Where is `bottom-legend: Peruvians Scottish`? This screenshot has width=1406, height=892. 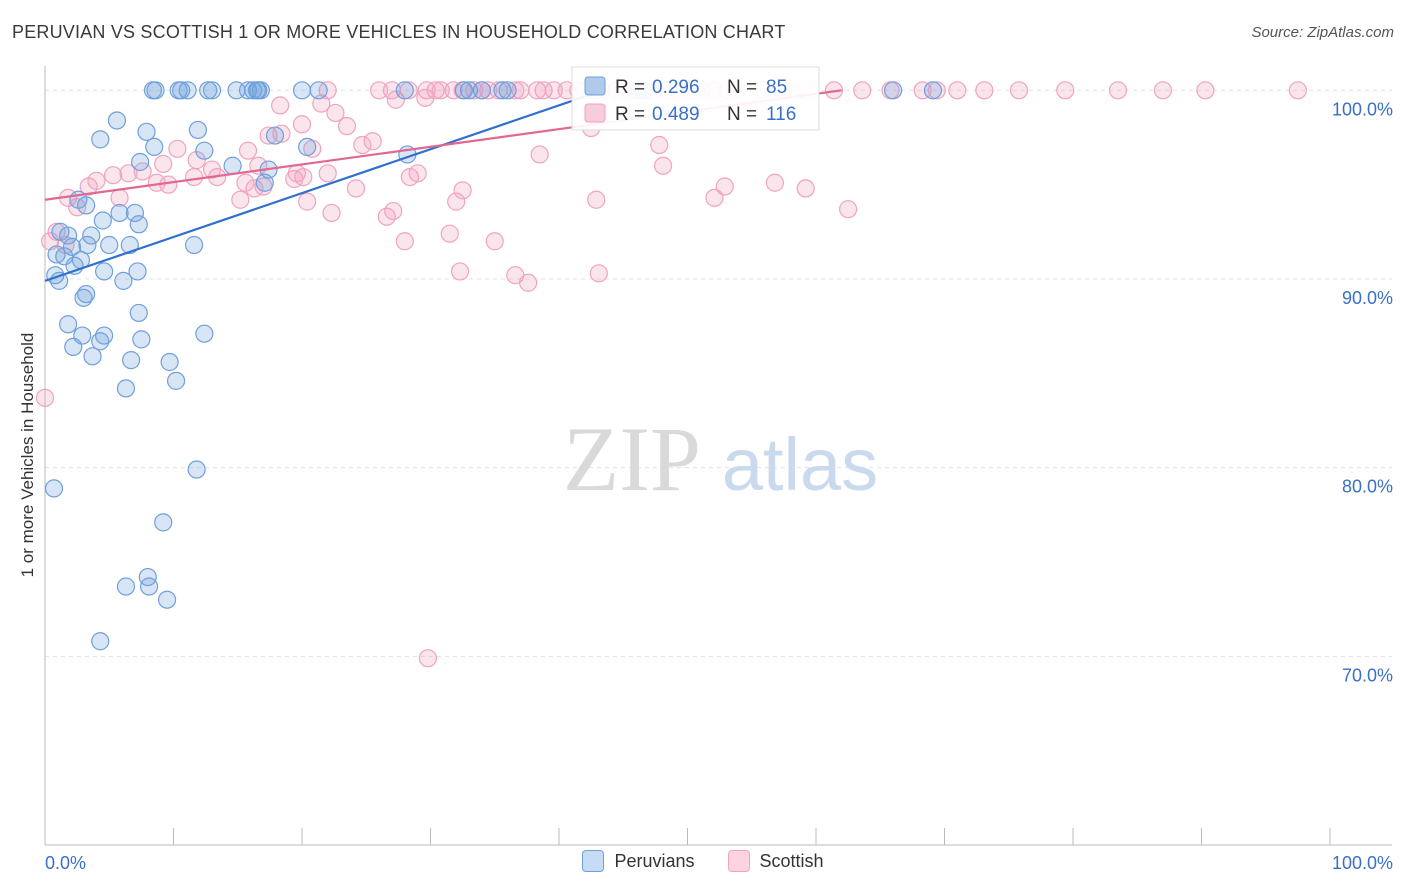 bottom-legend: Peruvians Scottish is located at coordinates (703, 863).